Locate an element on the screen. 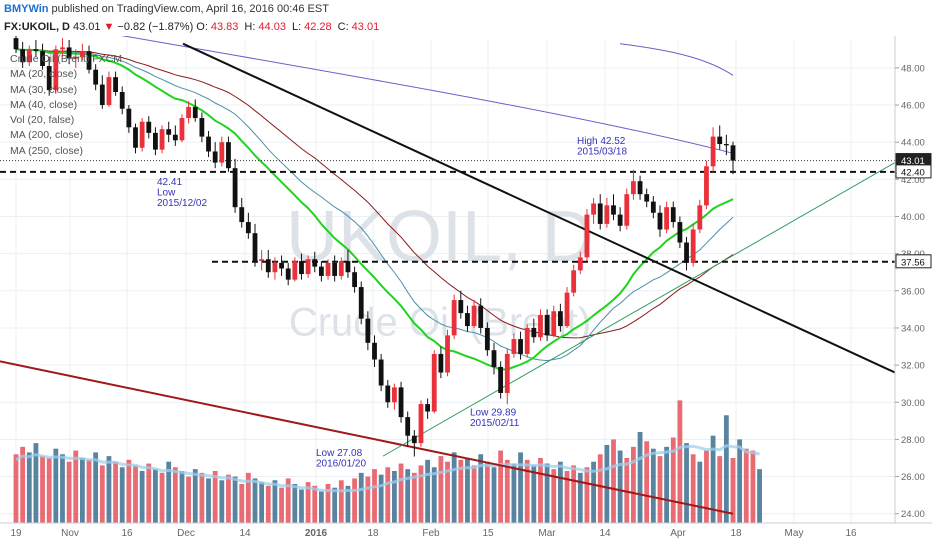  time-tick-label: Mar is located at coordinates (547, 533).